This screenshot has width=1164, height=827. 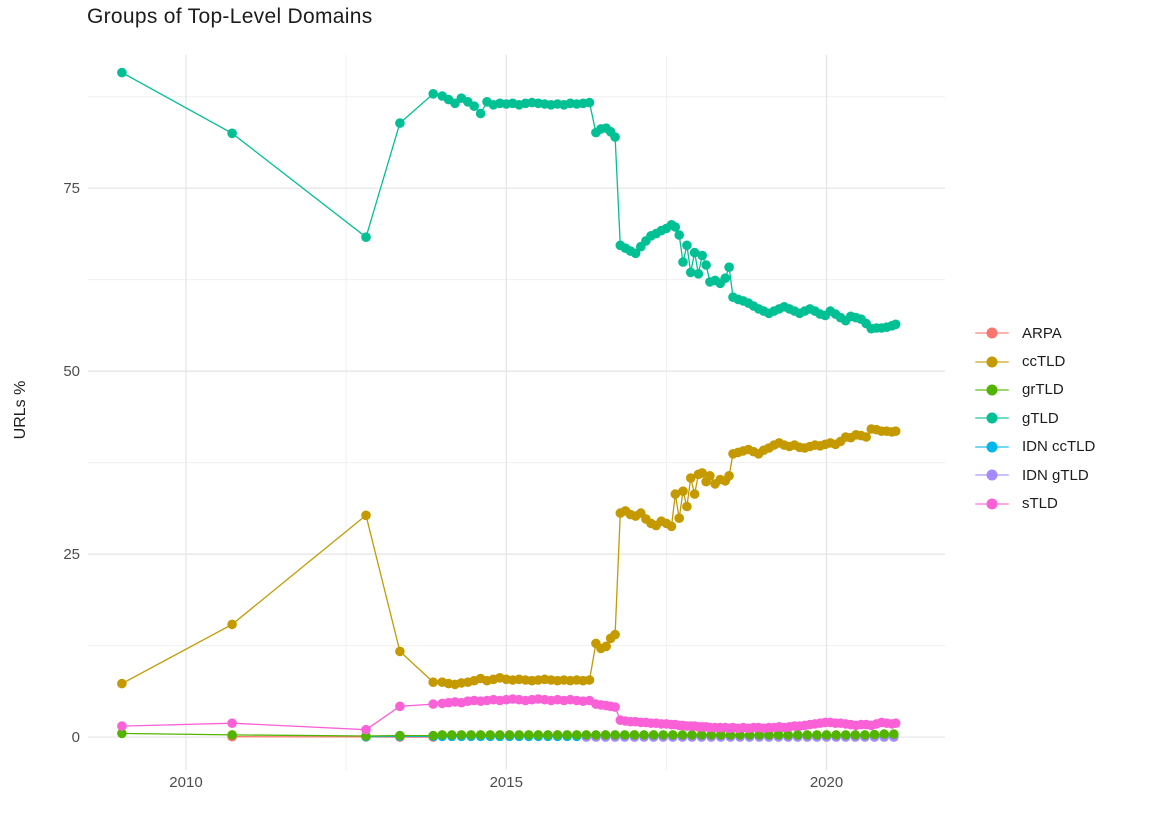 I want to click on svg-text: 0, so click(x=76, y=737).